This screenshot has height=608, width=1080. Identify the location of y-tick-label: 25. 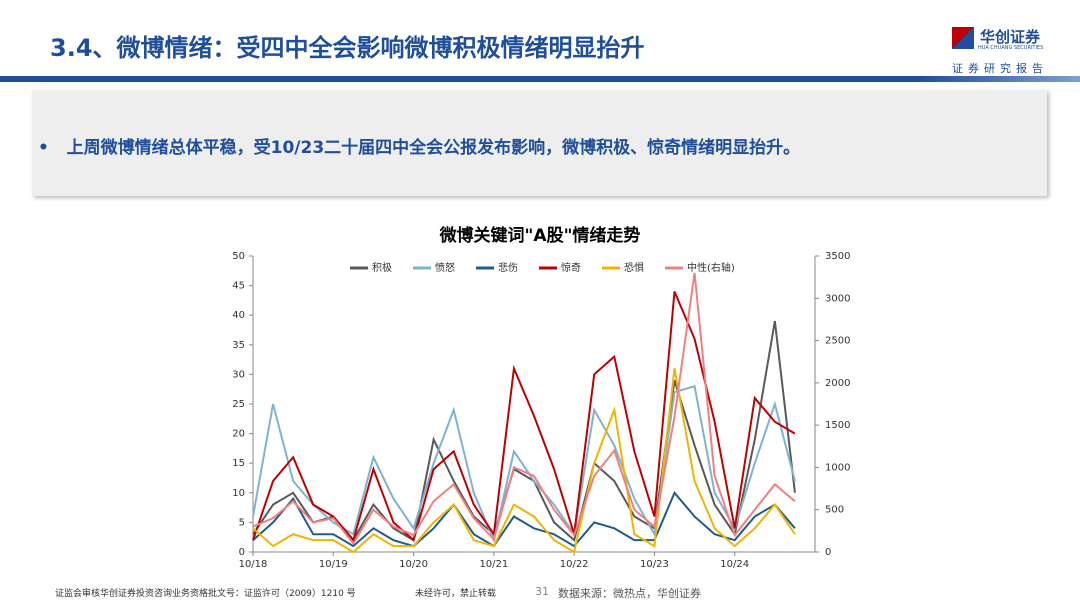
(238, 404).